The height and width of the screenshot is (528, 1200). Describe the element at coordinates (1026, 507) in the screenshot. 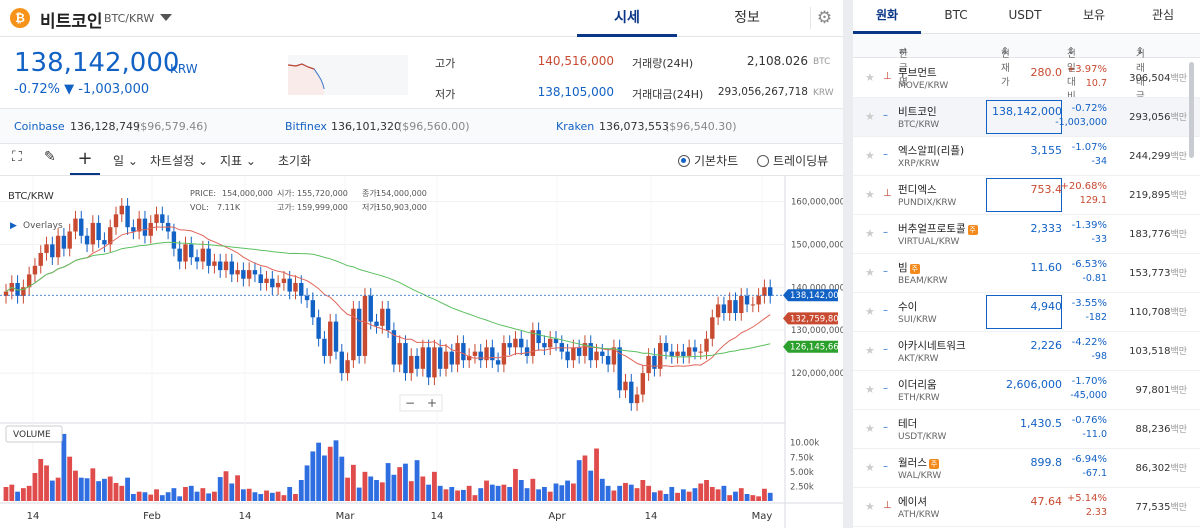

I see `market-row: ★ ⊥ 에이셔 ATH/KRW 47.64 +5.14% 2.33 77,535백만` at that location.